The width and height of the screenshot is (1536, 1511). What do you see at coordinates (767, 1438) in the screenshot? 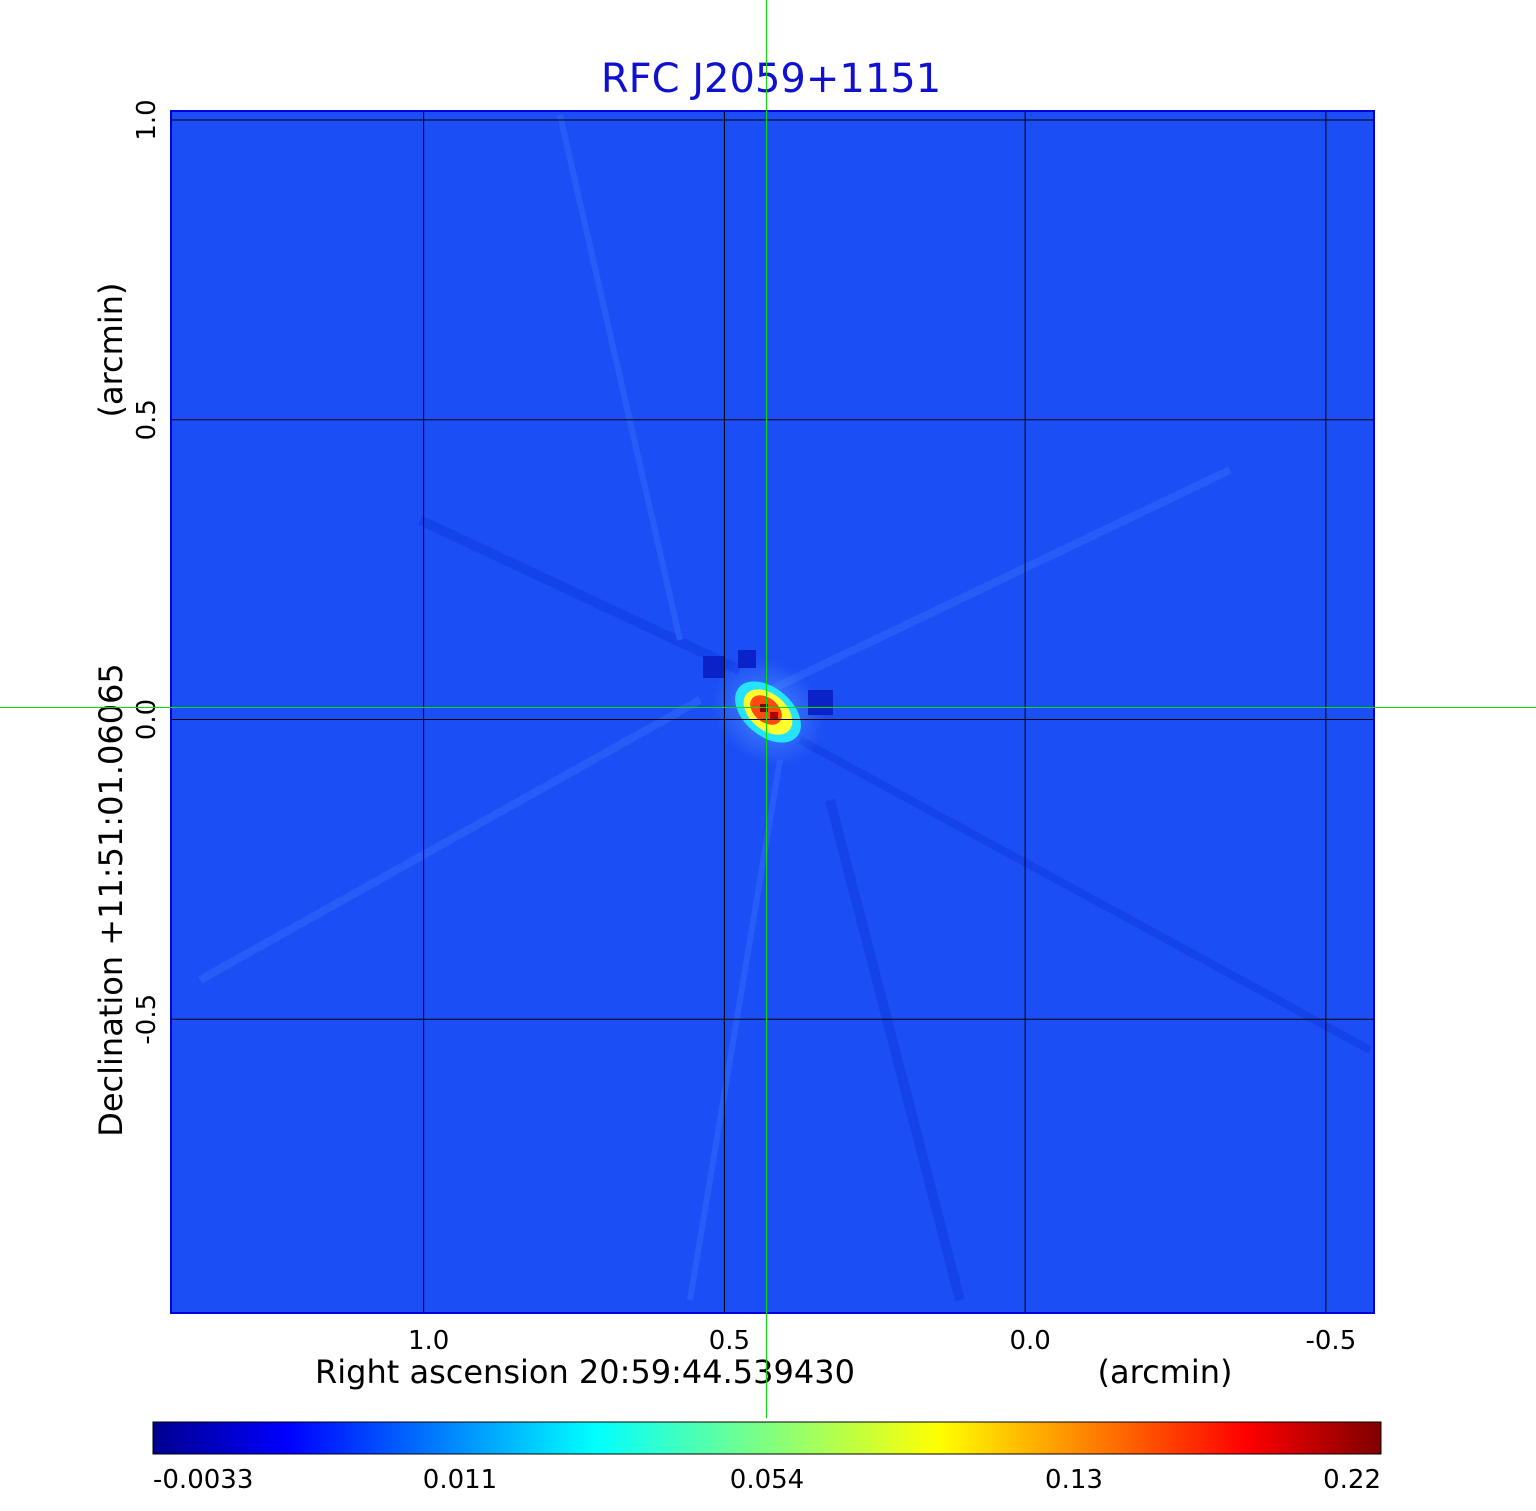
I see `colorbar` at bounding box center [767, 1438].